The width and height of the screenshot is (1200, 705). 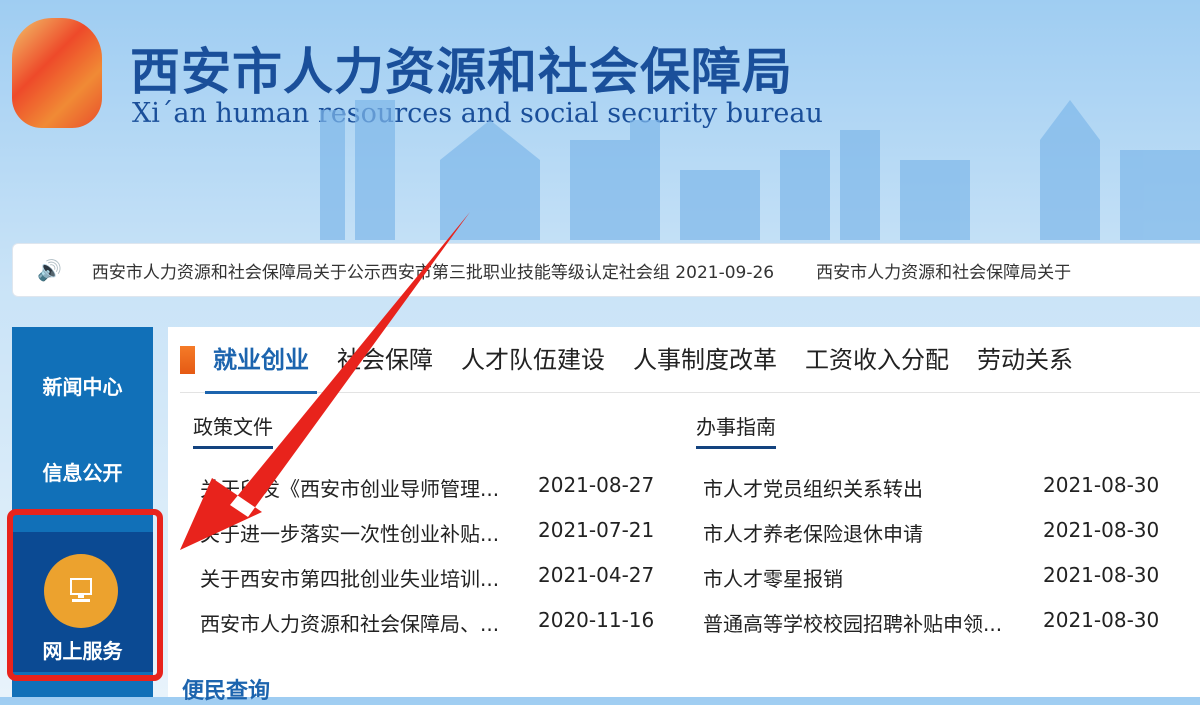 What do you see at coordinates (813, 489) in the screenshot?
I see `item-title: 市人才党员组织关系转出` at bounding box center [813, 489].